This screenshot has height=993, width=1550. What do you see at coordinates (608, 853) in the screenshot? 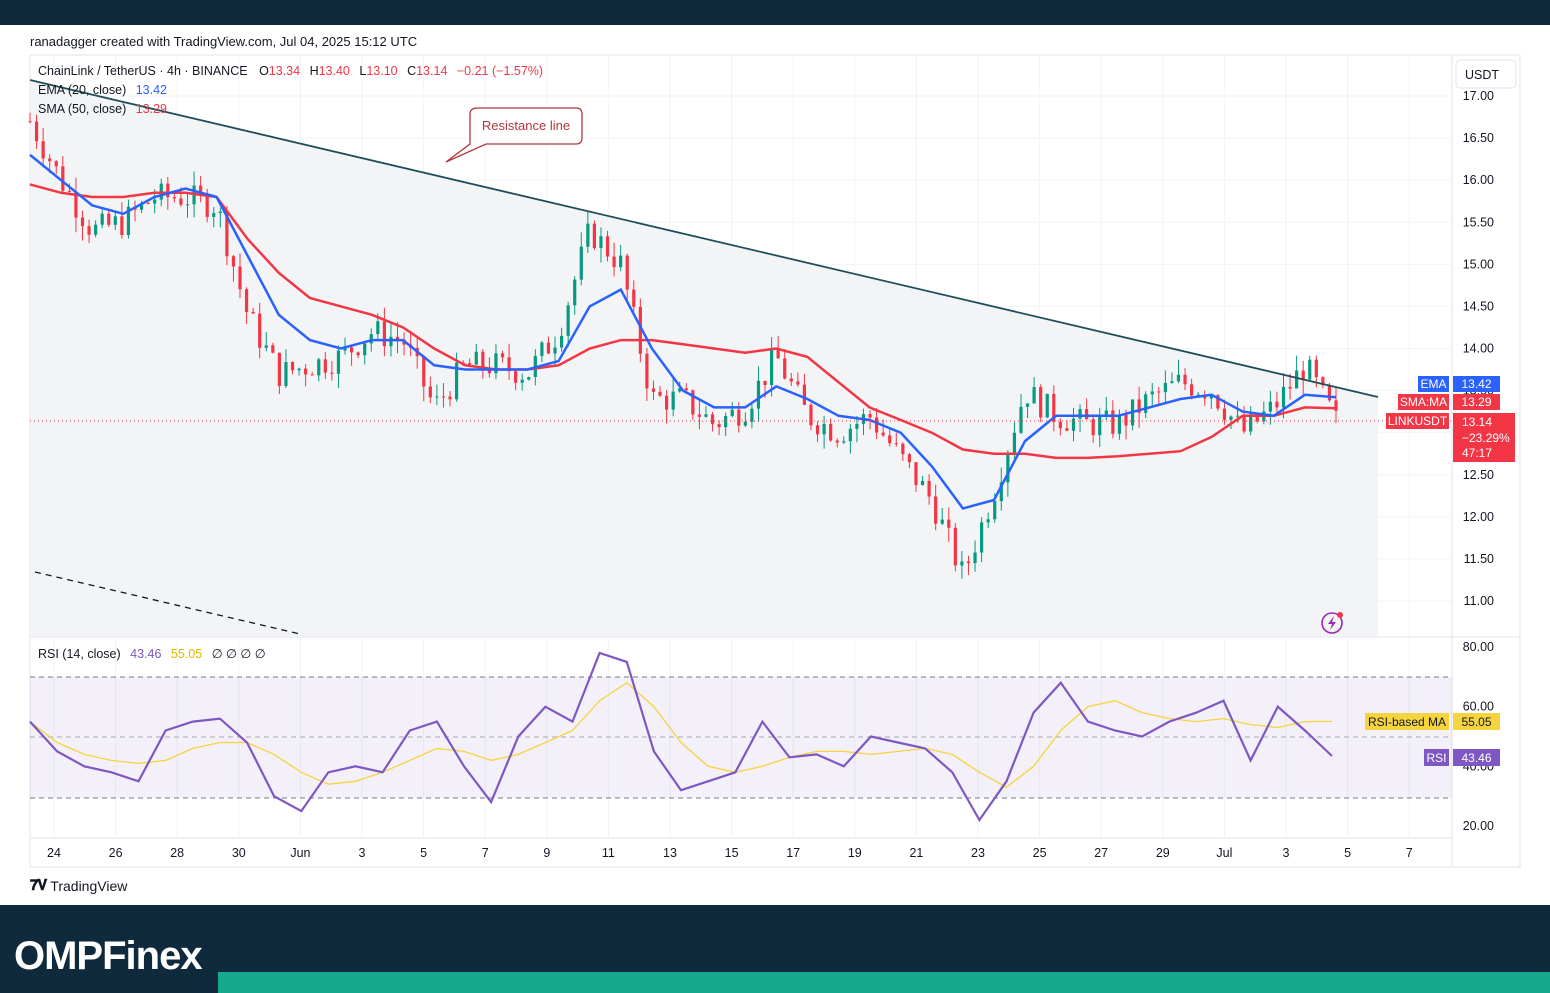
I see `time-tick-label: 11` at bounding box center [608, 853].